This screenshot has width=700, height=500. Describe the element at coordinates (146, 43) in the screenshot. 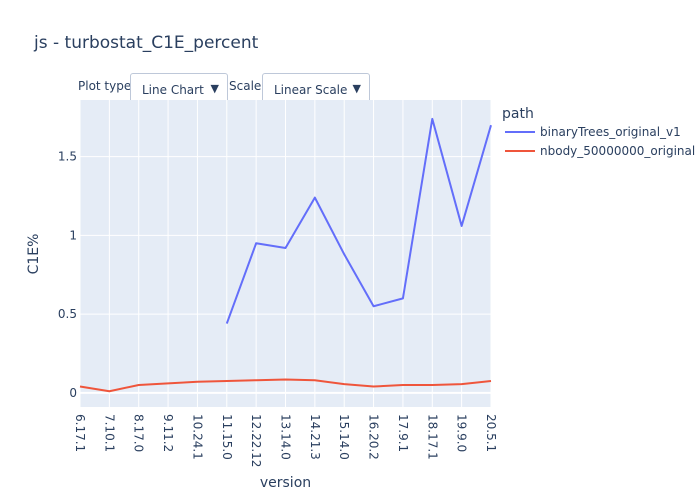

I see `chart-title: js - turbostat_C1E_percent` at that location.